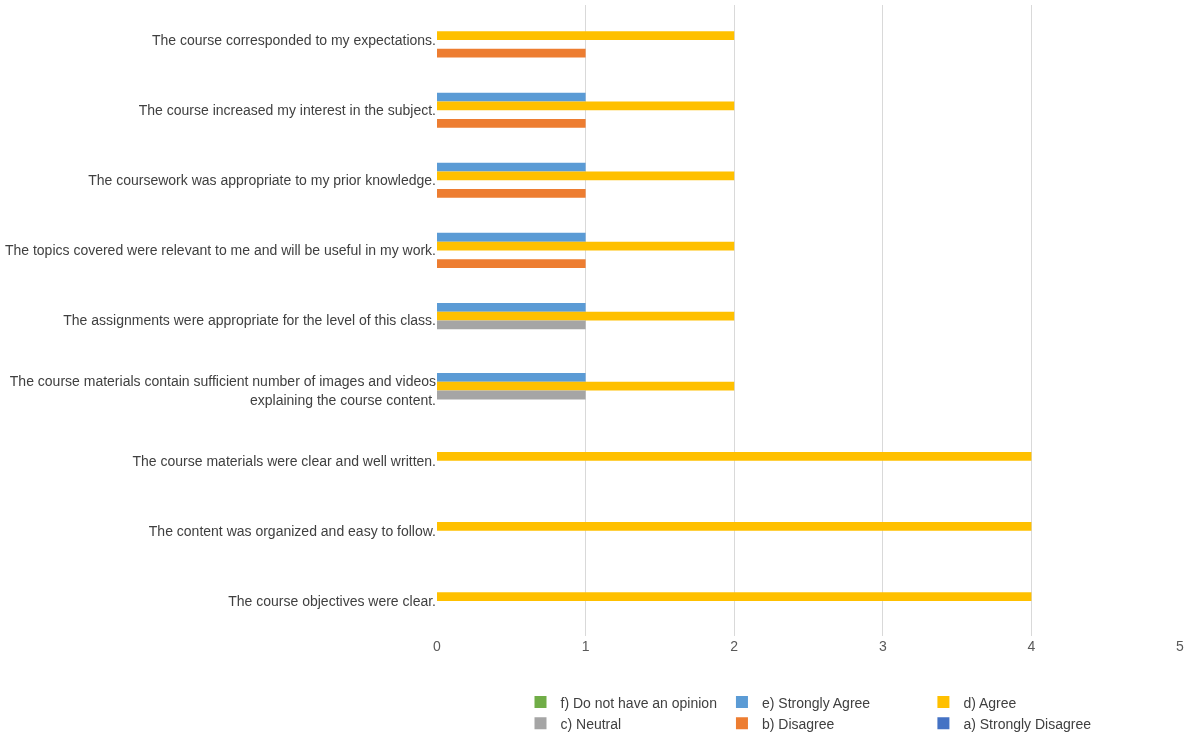  What do you see at coordinates (292, 530) in the screenshot?
I see `y-tick-label: The content was organized and easy to follow.` at bounding box center [292, 530].